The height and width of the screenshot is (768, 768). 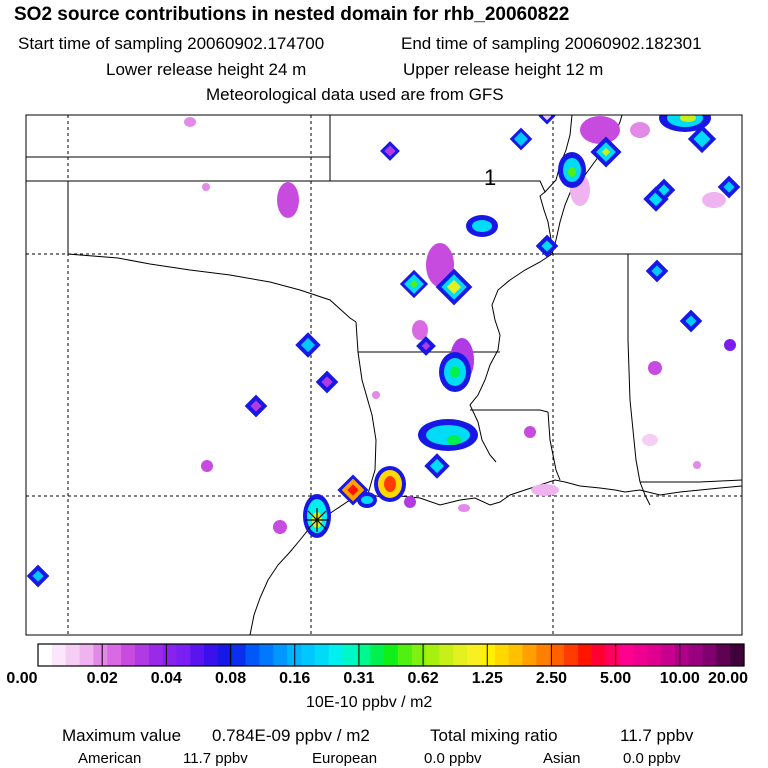 I want to click on color-legend-bar, so click(x=391, y=655).